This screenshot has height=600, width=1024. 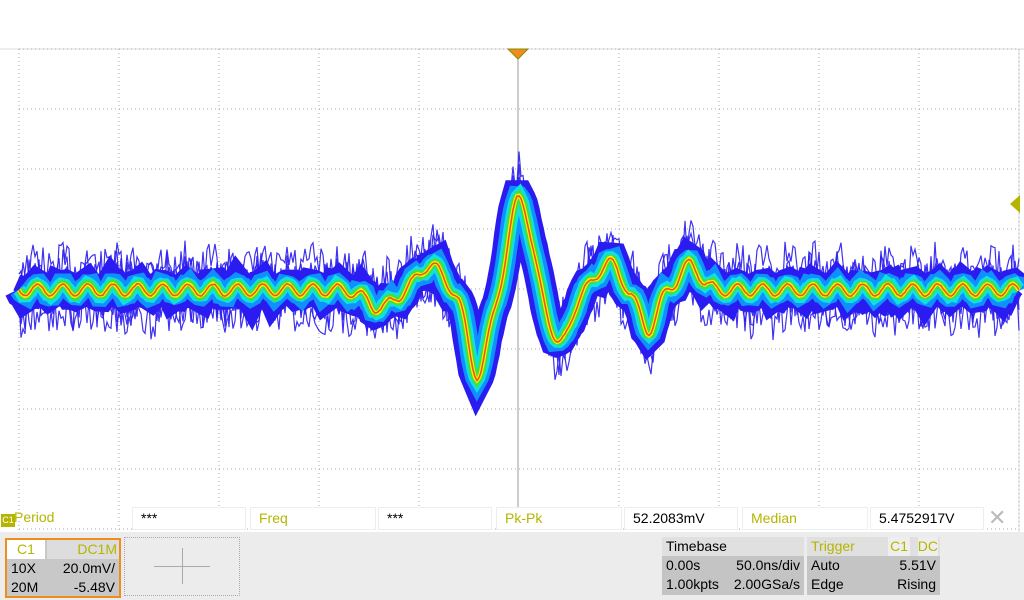 What do you see at coordinates (768, 565) in the screenshot?
I see `timebase-scale: 50.0ns/div` at bounding box center [768, 565].